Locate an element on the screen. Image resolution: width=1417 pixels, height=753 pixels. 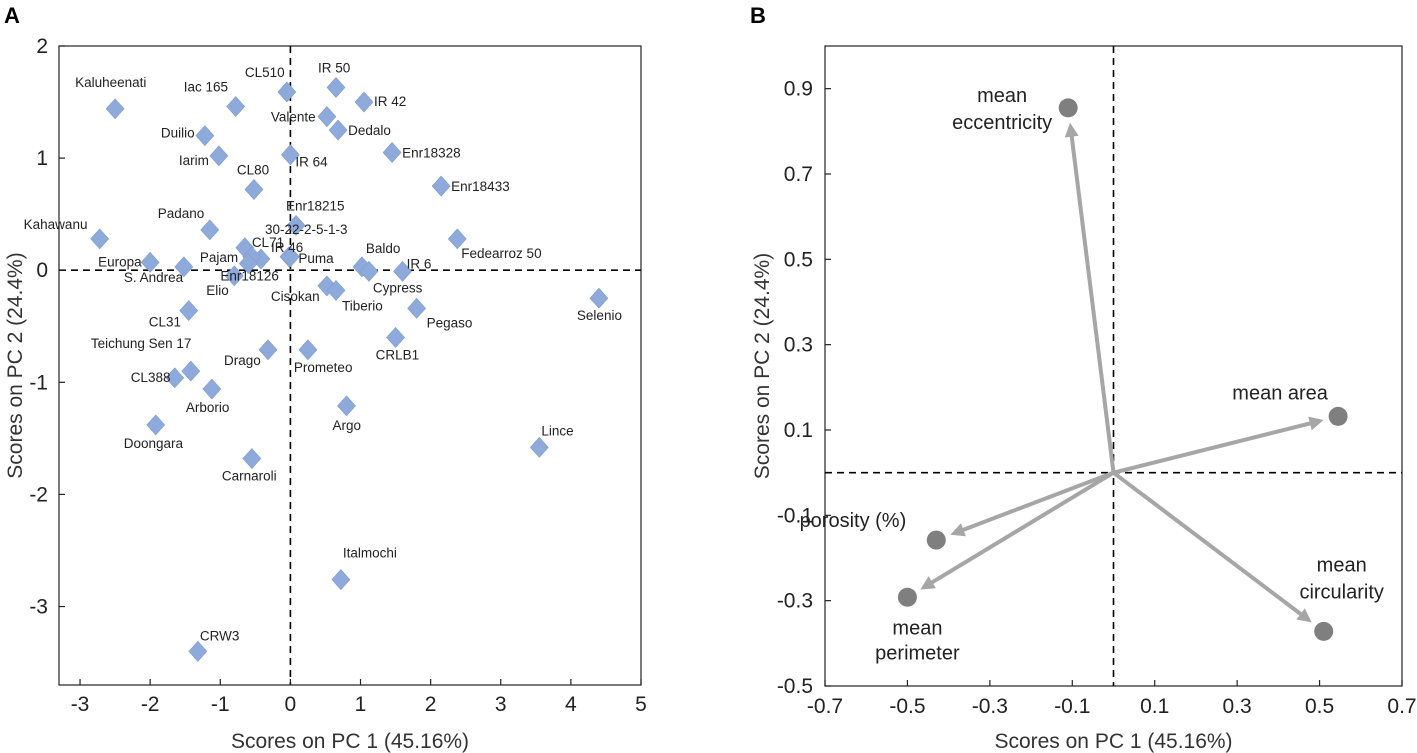
x-tick-label-b: -0.7 is located at coordinates (825, 706).